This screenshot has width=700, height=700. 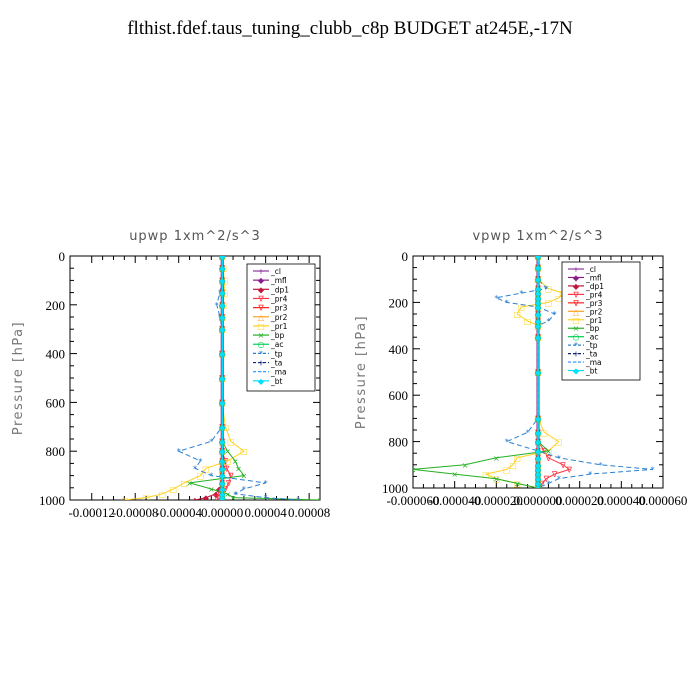 I want to click on series-line-pr1, so click(x=184, y=378).